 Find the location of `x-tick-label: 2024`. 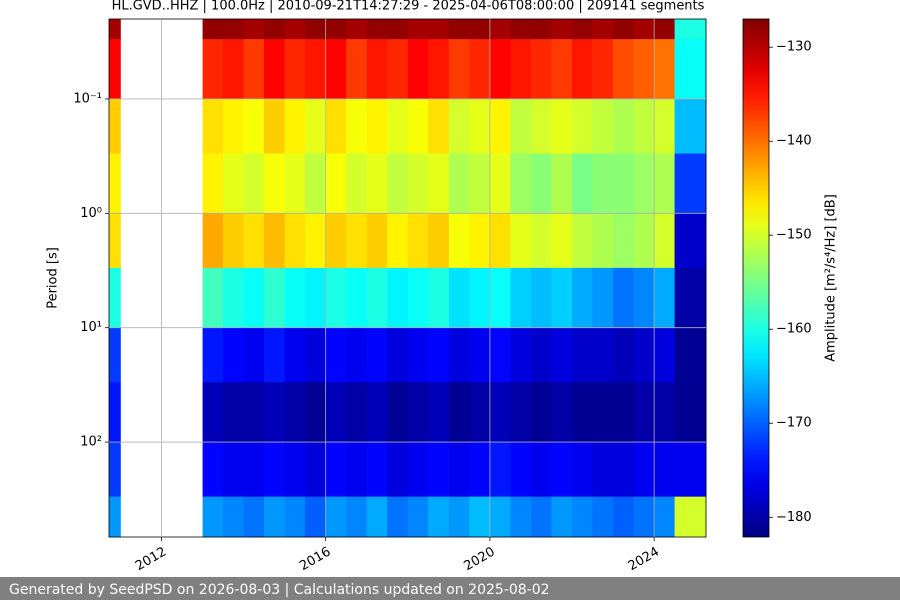

x-tick-label: 2024 is located at coordinates (644, 560).